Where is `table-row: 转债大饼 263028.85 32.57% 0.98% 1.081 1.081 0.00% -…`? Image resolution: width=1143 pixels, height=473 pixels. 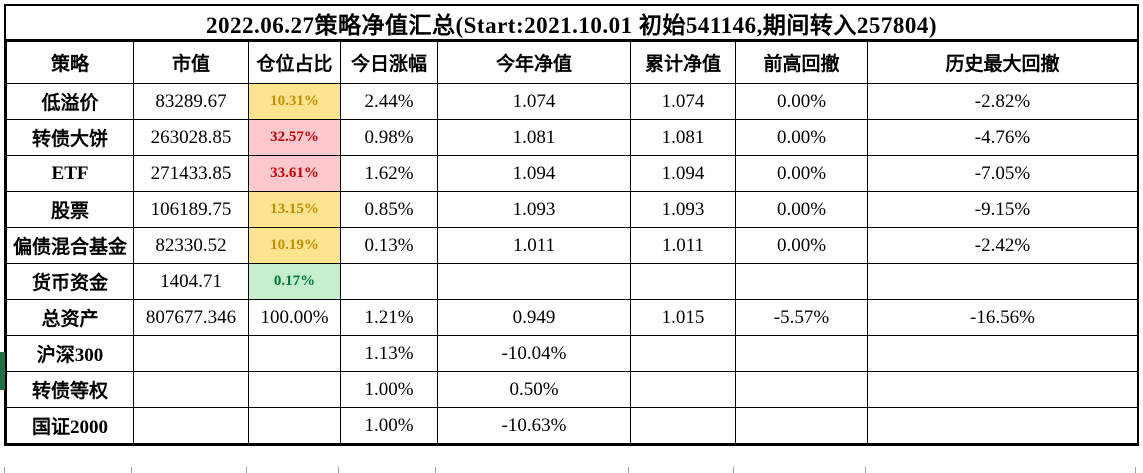 table-row: 转债大饼 263028.85 32.57% 0.98% 1.081 1.081 0.00% -… is located at coordinates (572, 137).